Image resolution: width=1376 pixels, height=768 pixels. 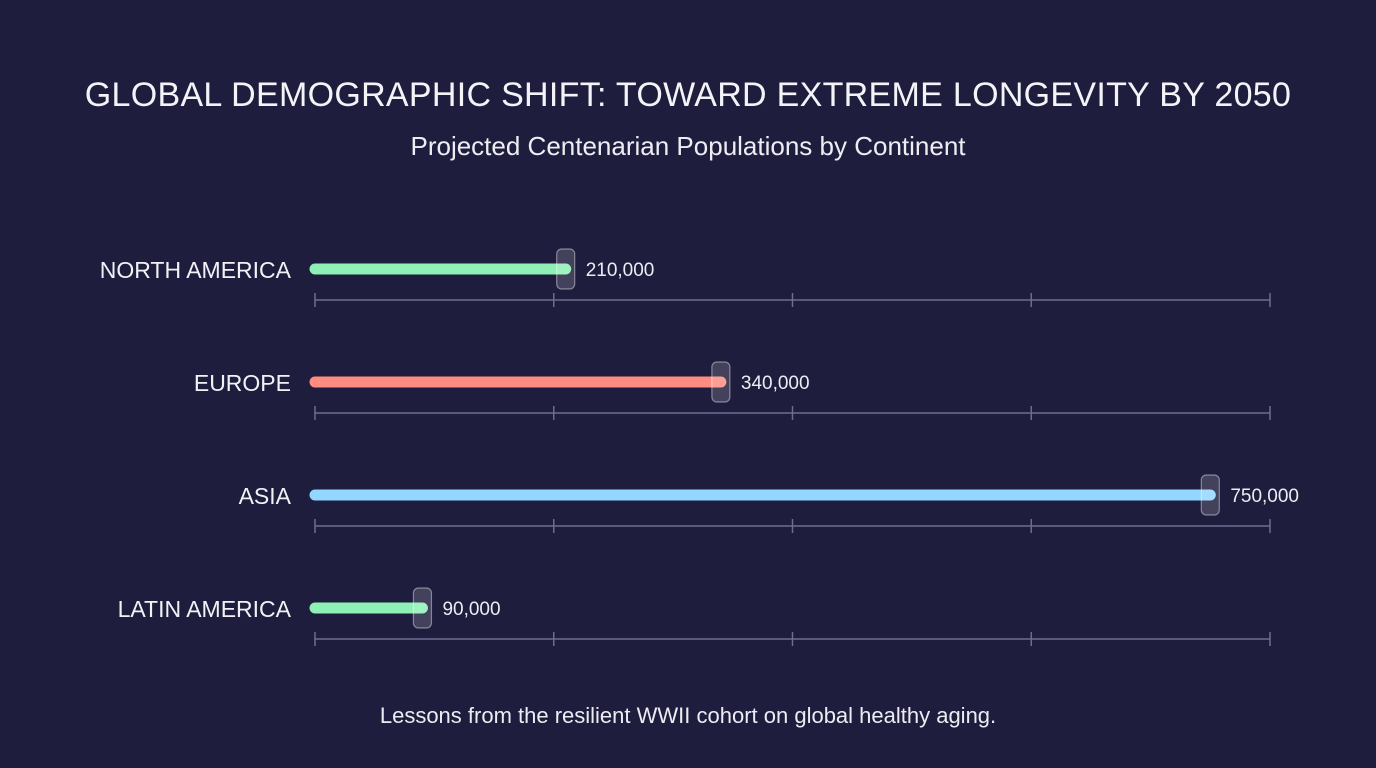 I want to click on value-label: 210,000, so click(x=620, y=270).